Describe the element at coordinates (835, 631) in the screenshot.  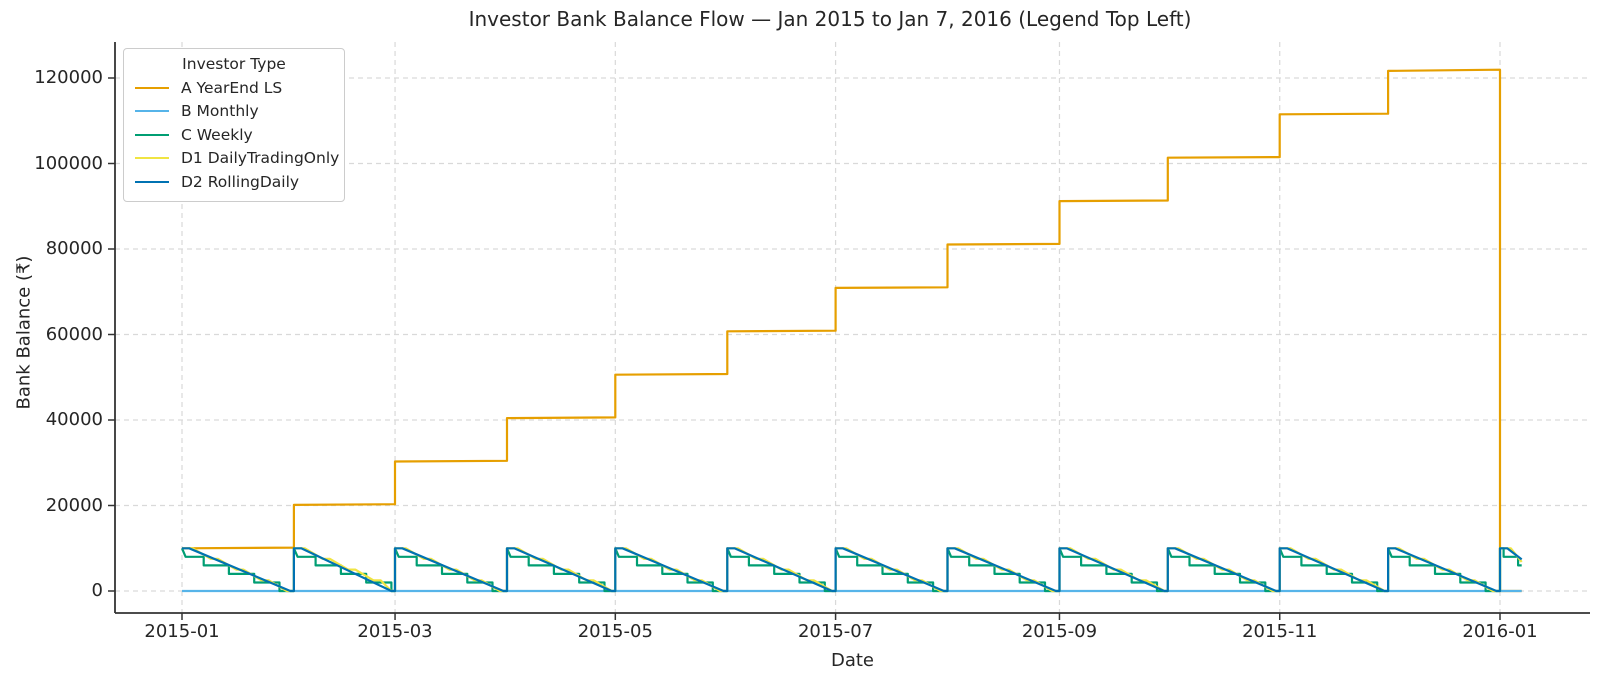
I see `x-tick-label: 2015-07` at that location.